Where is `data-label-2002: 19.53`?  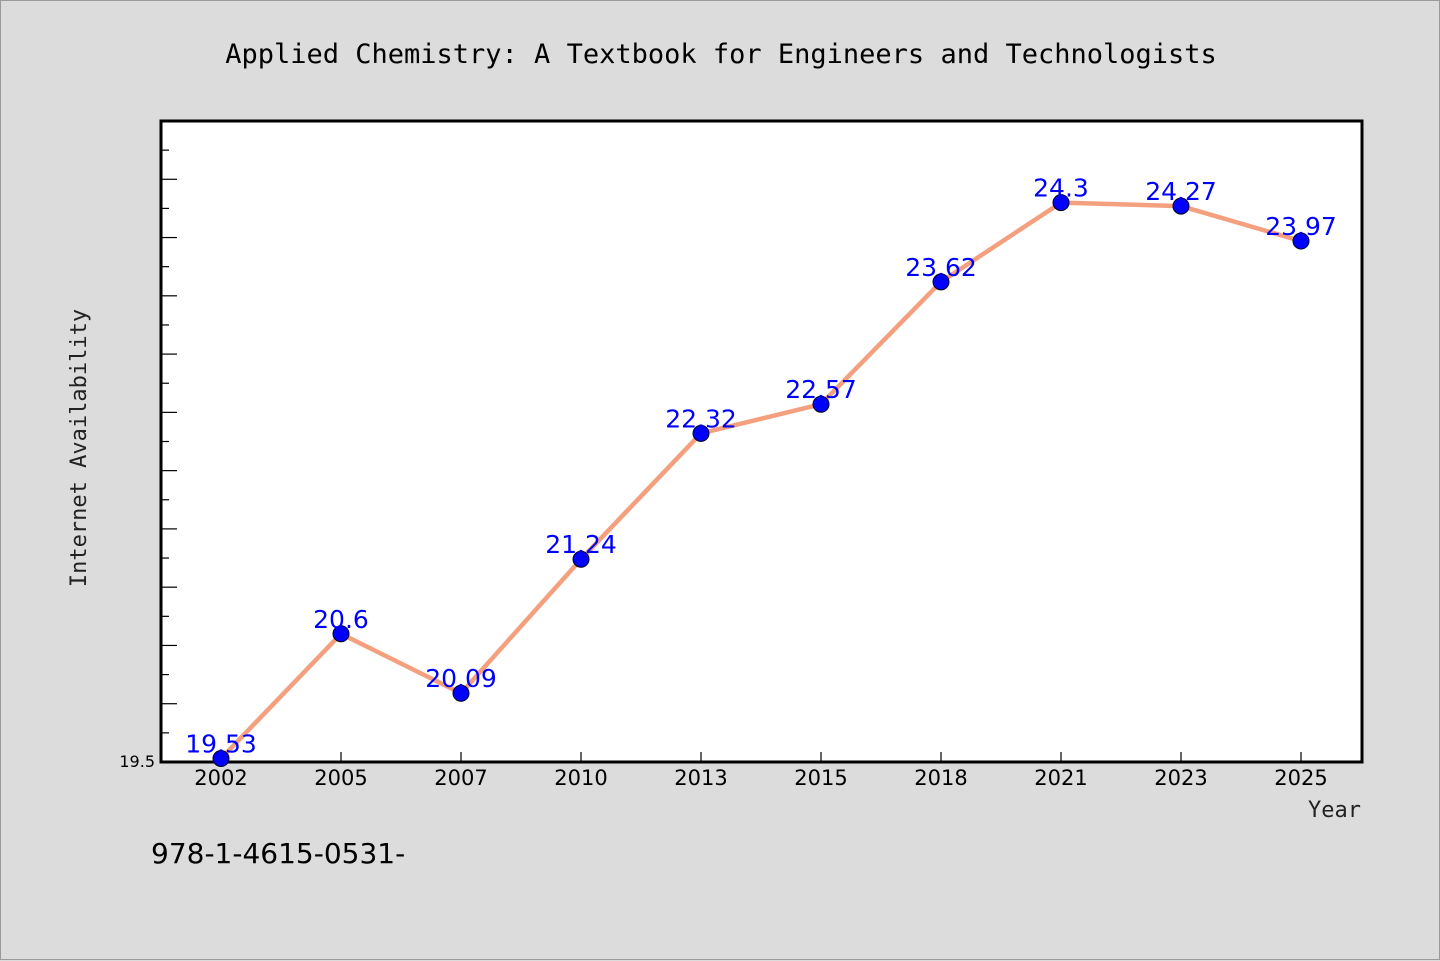
data-label-2002: 19.53 is located at coordinates (221, 744).